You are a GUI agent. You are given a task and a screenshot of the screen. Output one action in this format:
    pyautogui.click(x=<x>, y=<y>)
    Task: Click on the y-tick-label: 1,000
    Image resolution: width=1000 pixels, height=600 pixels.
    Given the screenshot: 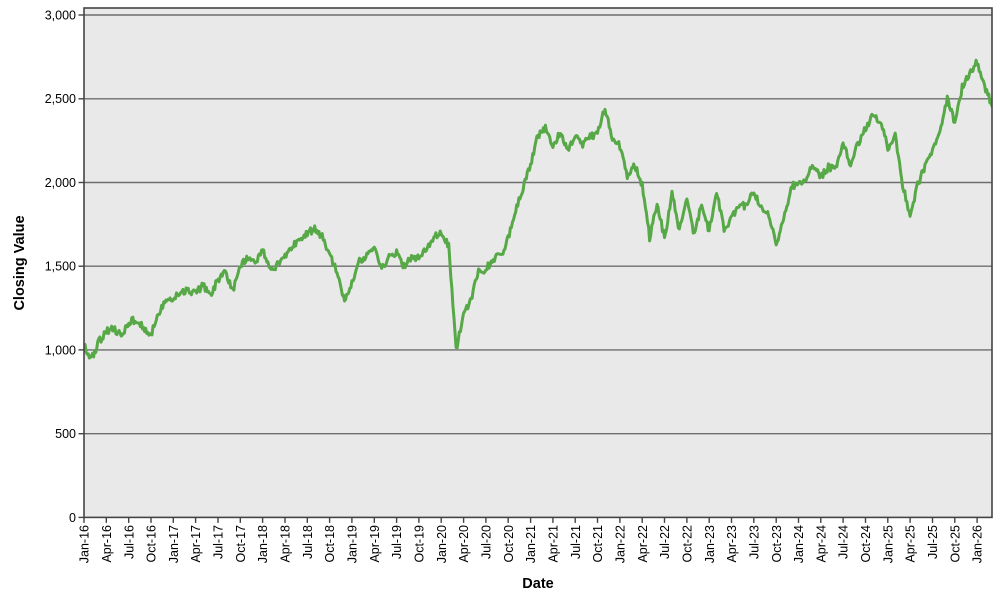 What is the action you would take?
    pyautogui.click(x=60, y=350)
    